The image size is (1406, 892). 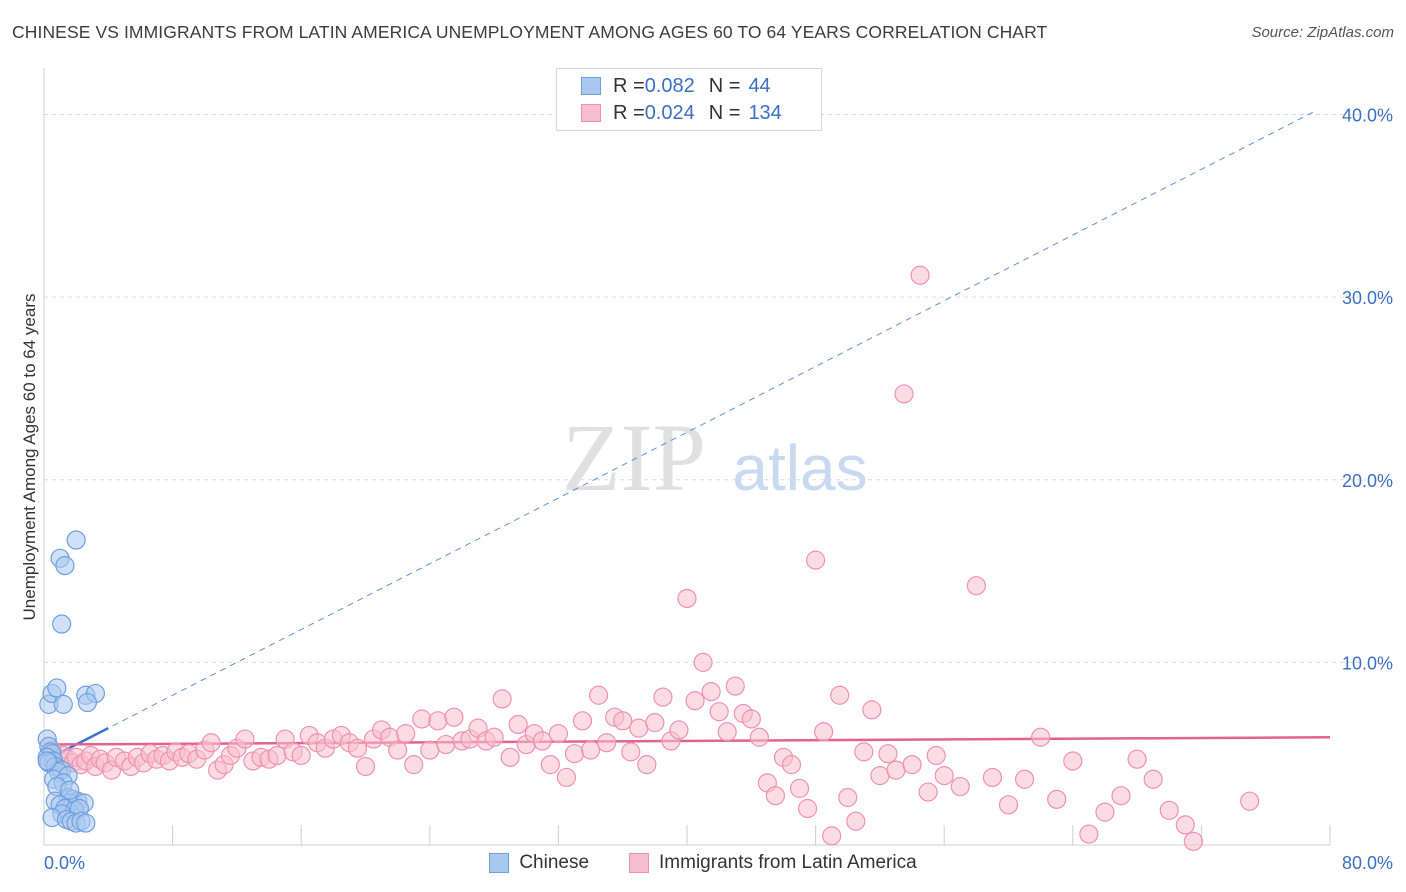 What do you see at coordinates (765, 112) in the screenshot?
I see `n-value: 134` at bounding box center [765, 112].